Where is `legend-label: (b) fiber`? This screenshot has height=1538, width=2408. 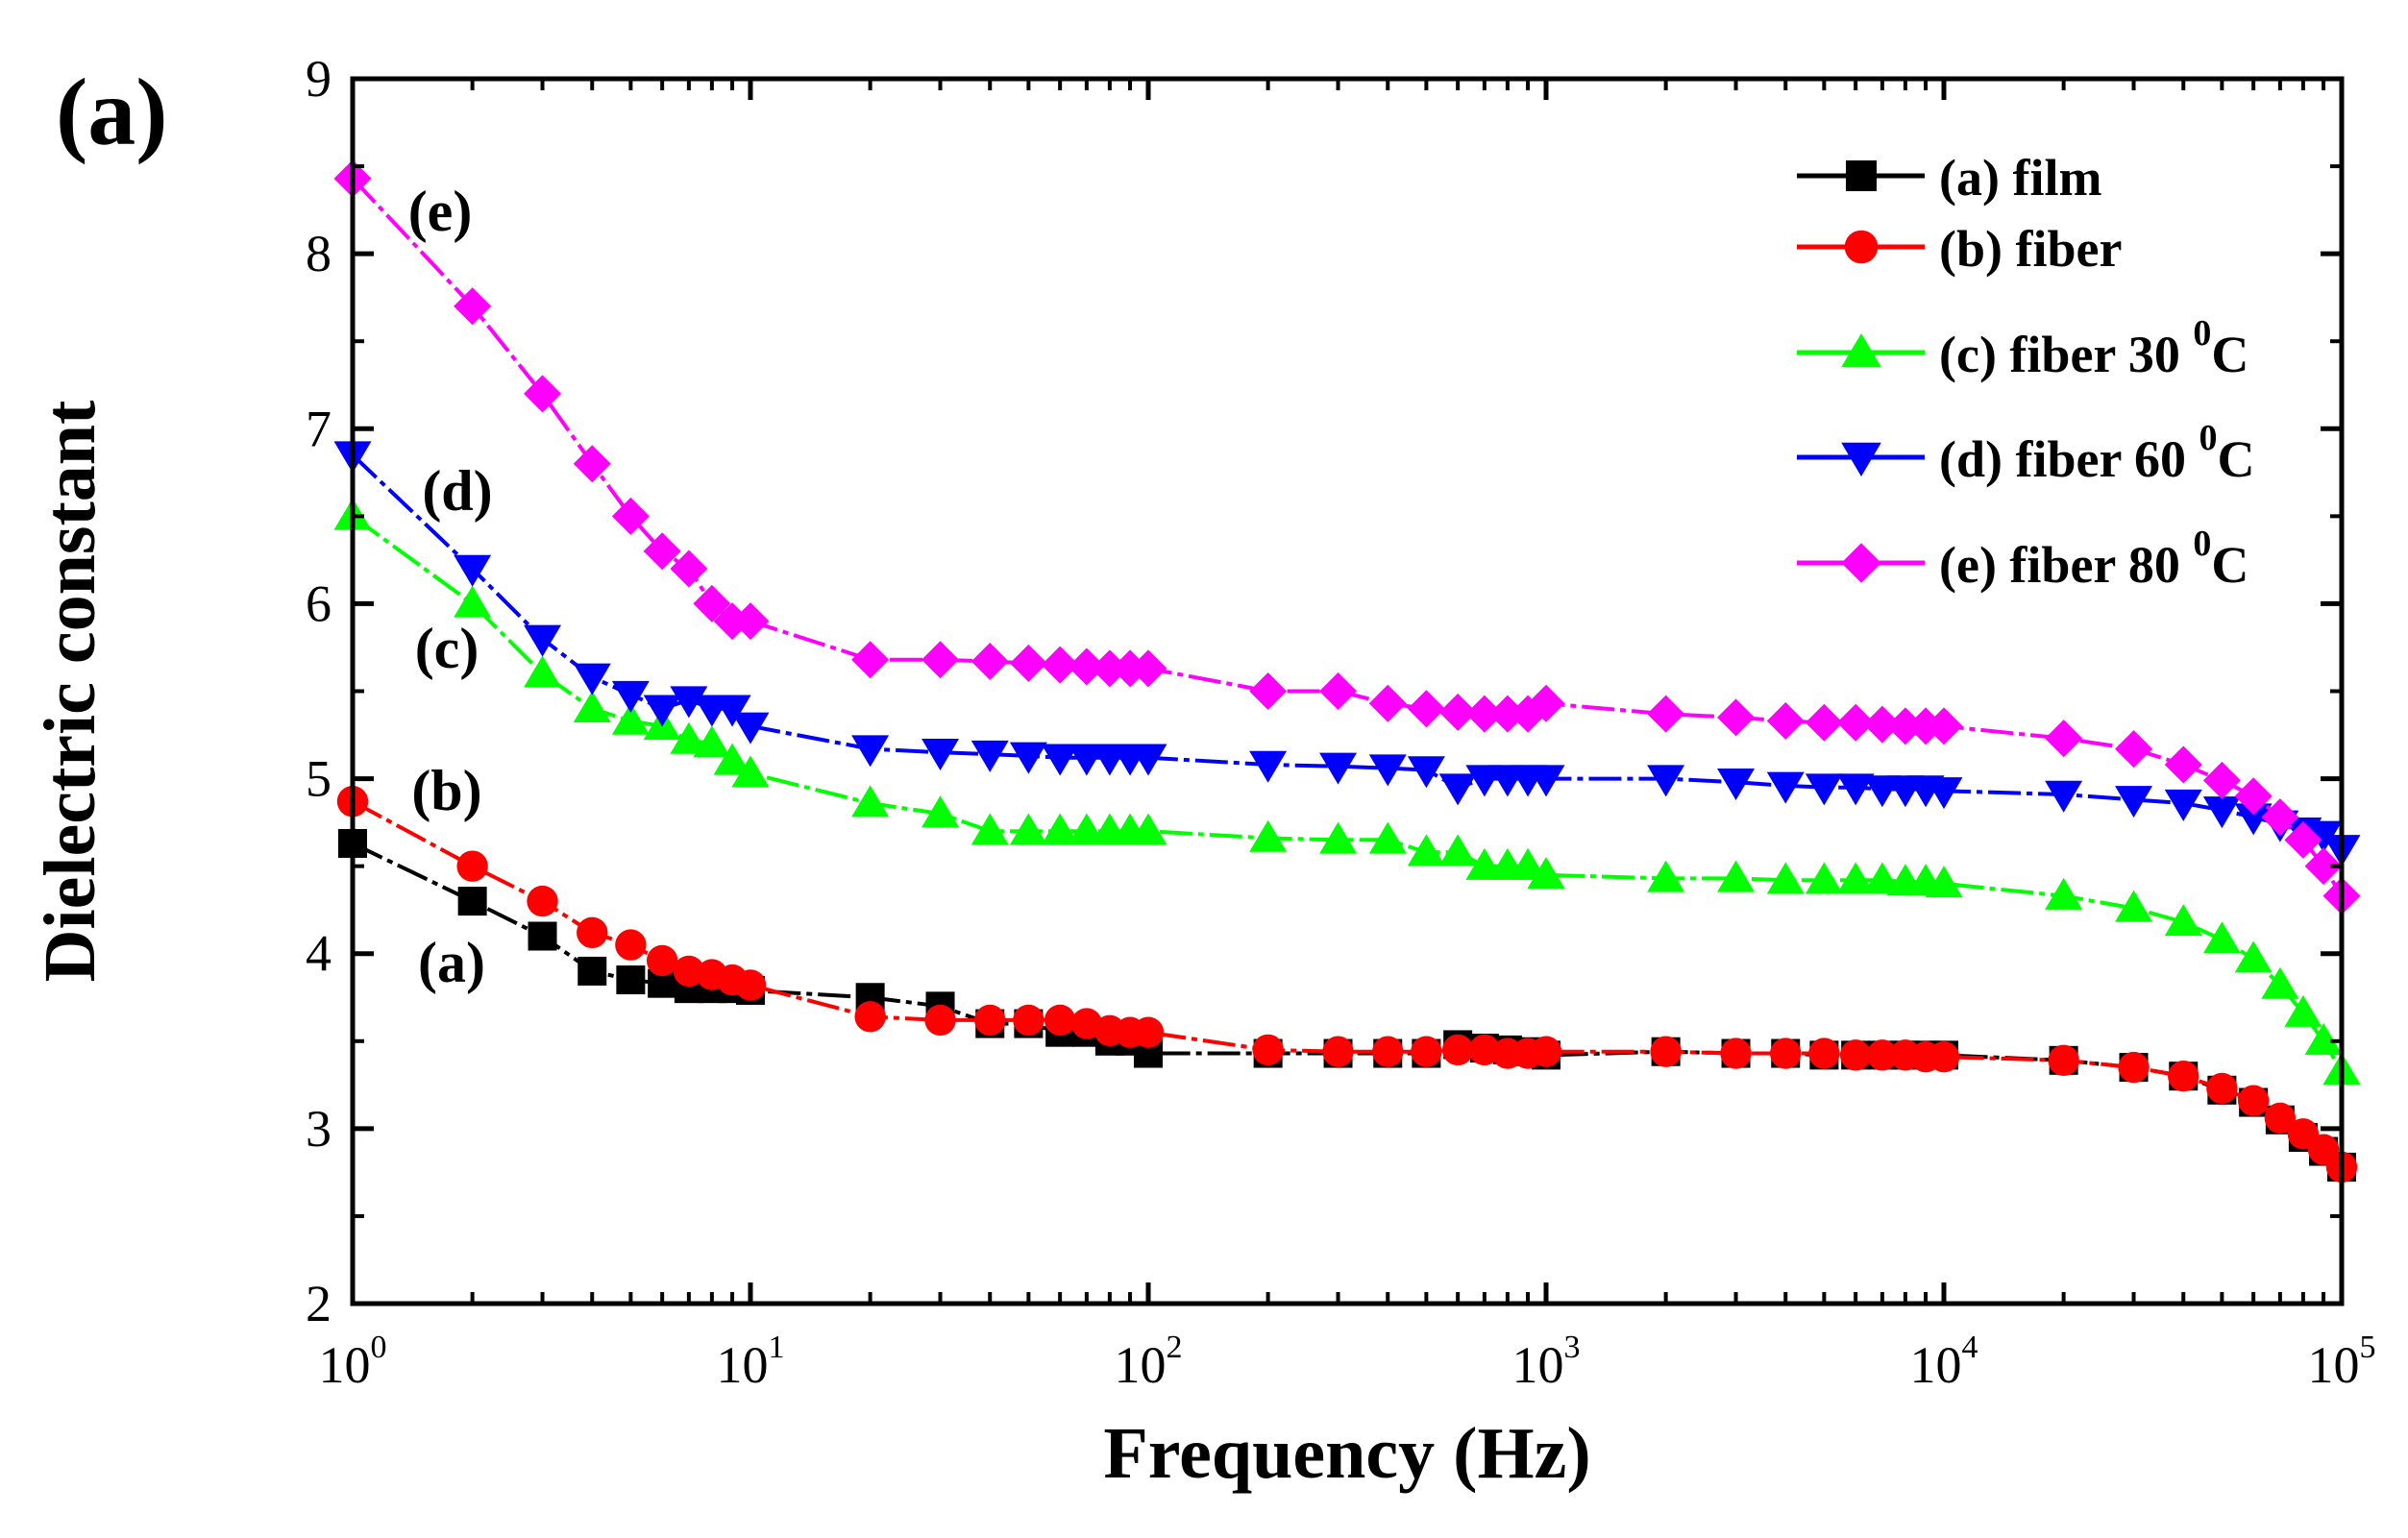 legend-label: (b) fiber is located at coordinates (2031, 249).